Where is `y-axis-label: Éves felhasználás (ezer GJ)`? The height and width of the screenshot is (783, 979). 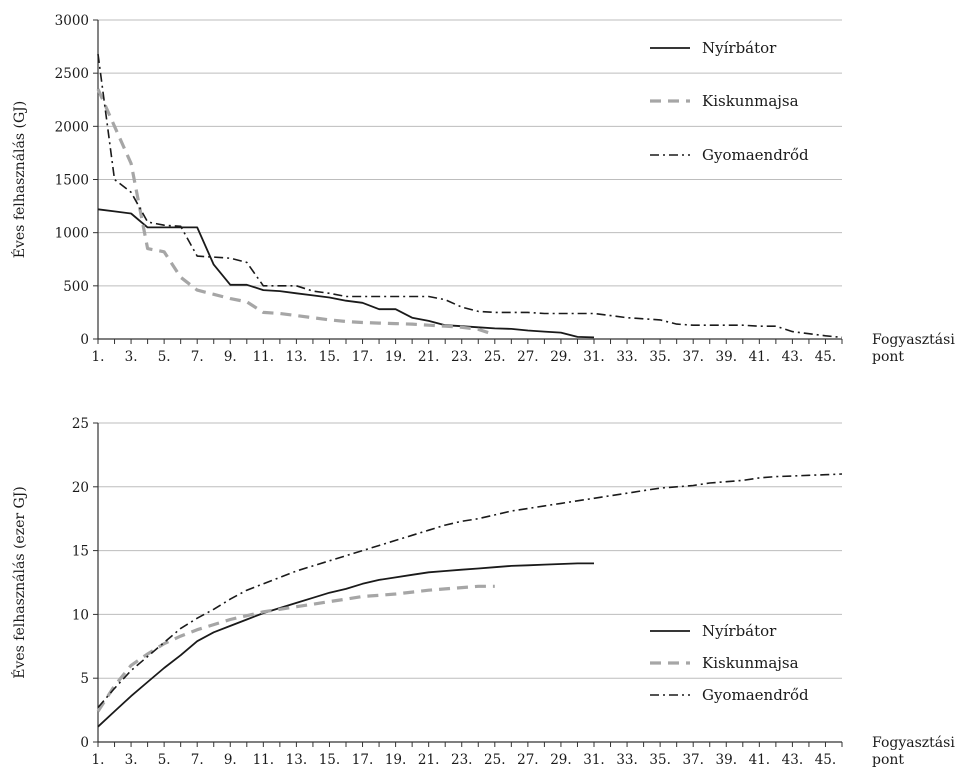 y-axis-label: Éves felhasználás (ezer GJ) is located at coordinates (19, 582).